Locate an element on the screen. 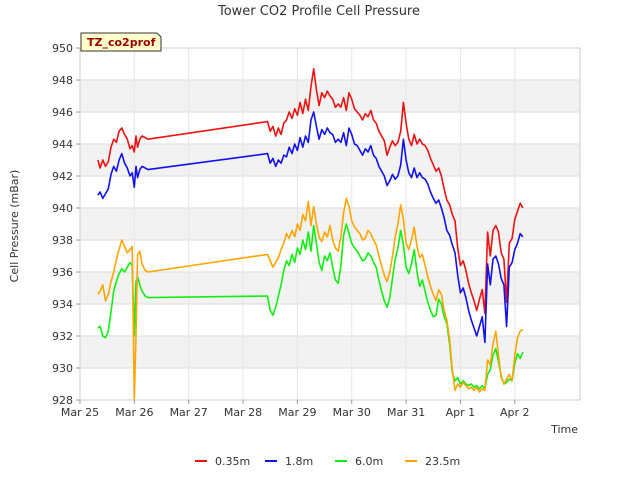 The image size is (640, 480). x-tick-label: Mar 30 is located at coordinates (352, 412).